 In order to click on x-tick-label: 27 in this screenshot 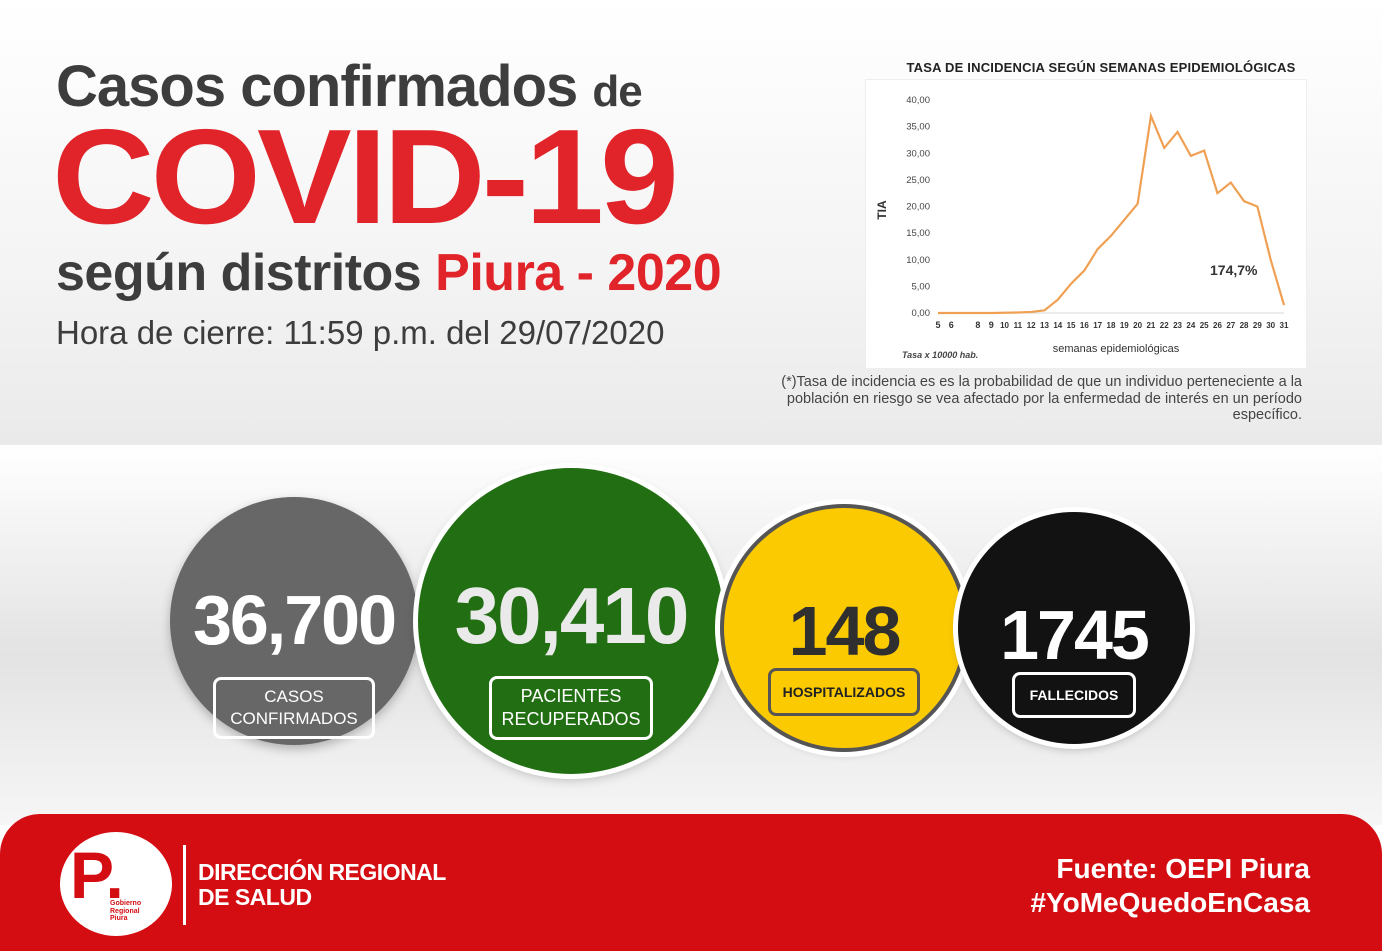, I will do `click(1230, 325)`.